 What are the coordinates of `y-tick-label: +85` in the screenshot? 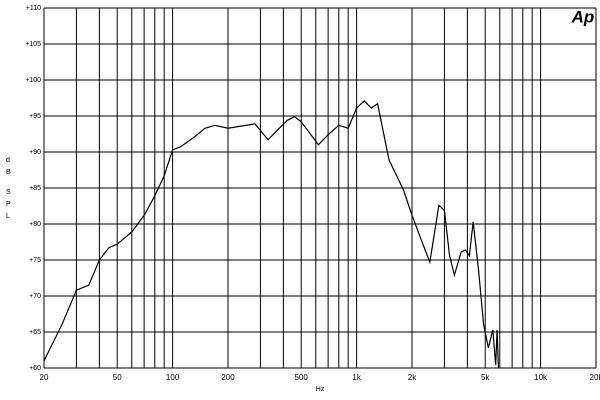 It's located at (35, 188).